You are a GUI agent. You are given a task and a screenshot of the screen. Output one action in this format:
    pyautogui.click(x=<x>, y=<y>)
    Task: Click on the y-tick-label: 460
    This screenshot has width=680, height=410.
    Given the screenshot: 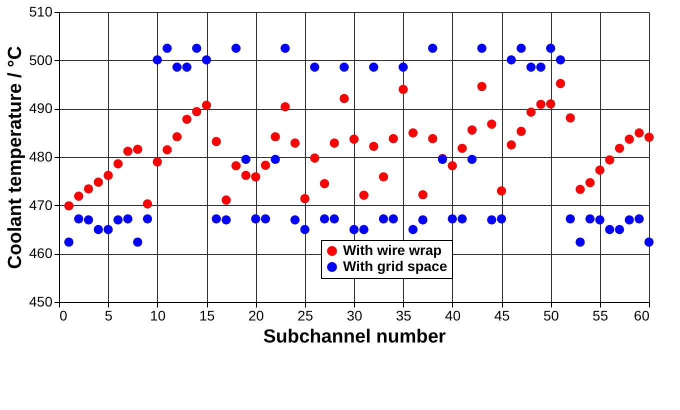 What is the action you would take?
    pyautogui.click(x=41, y=253)
    